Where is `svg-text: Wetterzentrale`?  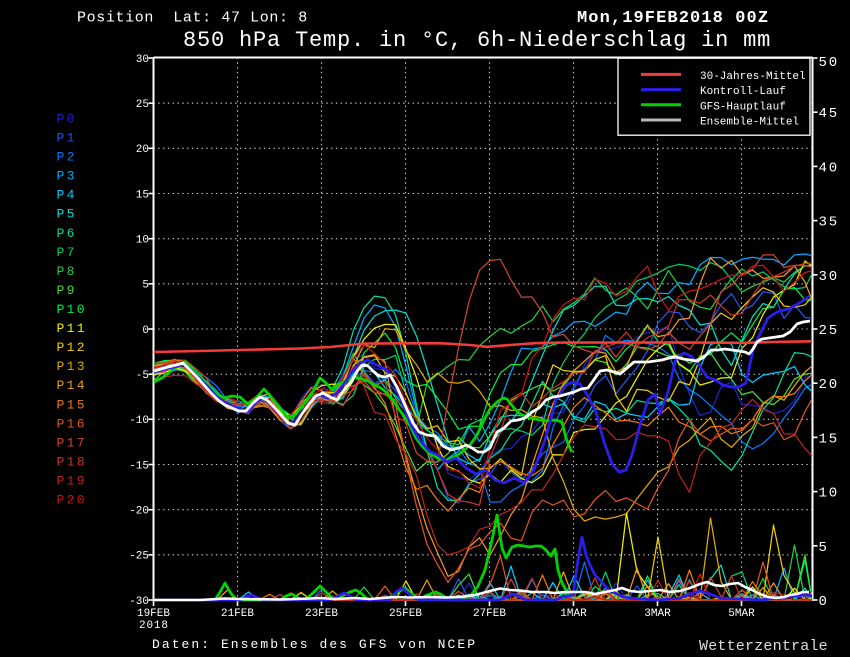 svg-text: Wetterzentrale is located at coordinates (763, 646).